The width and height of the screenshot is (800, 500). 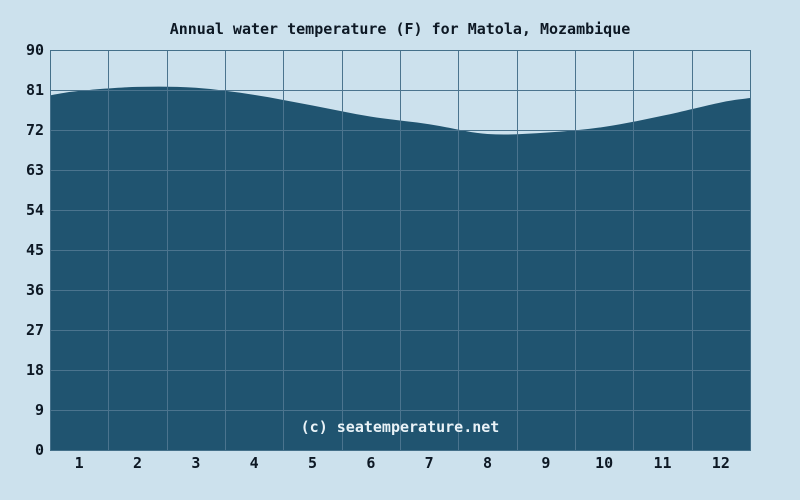 I want to click on x-axis-tick-label: 5, so click(x=312, y=463).